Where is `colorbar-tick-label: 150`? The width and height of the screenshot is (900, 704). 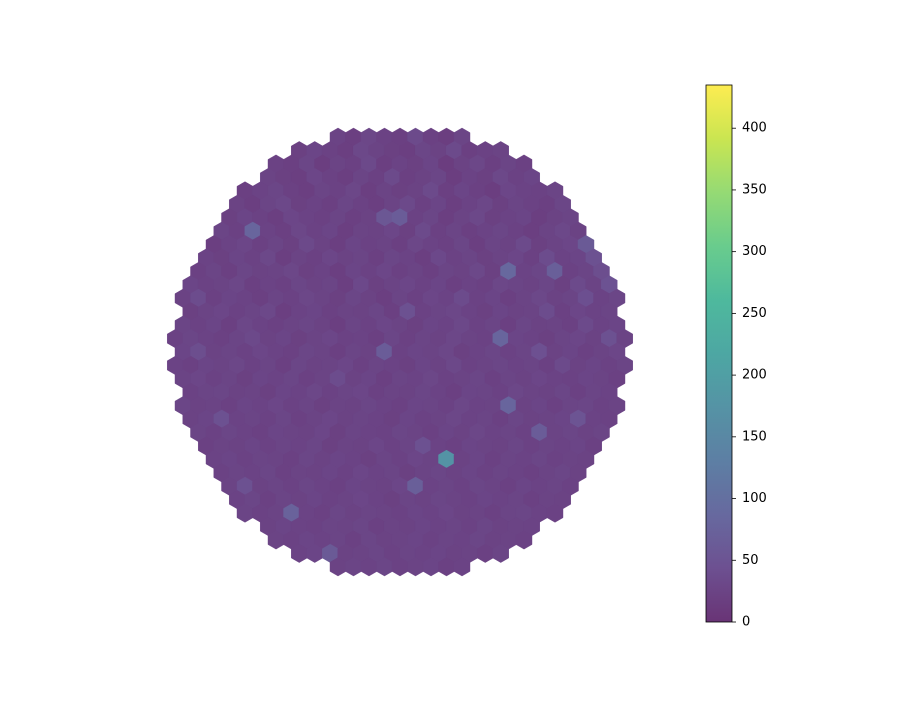 colorbar-tick-label: 150 is located at coordinates (754, 436).